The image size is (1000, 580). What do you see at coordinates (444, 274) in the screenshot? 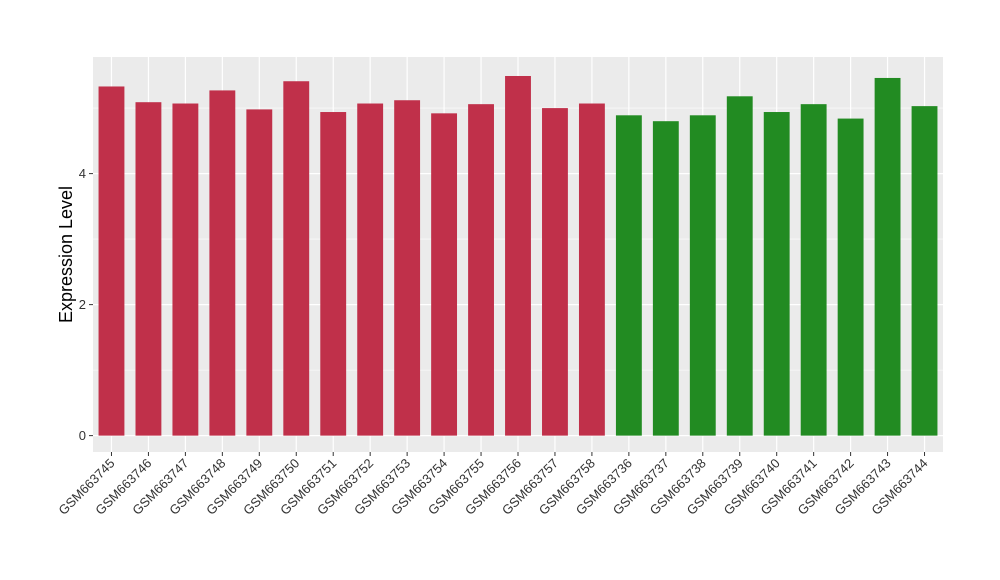
I see `bar-GSM663754` at bounding box center [444, 274].